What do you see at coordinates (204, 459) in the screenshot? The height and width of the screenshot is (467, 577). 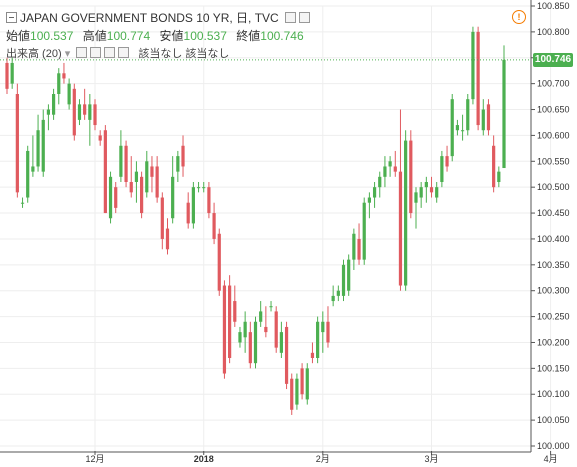 I see `x-tick-label: 2018` at bounding box center [204, 459].